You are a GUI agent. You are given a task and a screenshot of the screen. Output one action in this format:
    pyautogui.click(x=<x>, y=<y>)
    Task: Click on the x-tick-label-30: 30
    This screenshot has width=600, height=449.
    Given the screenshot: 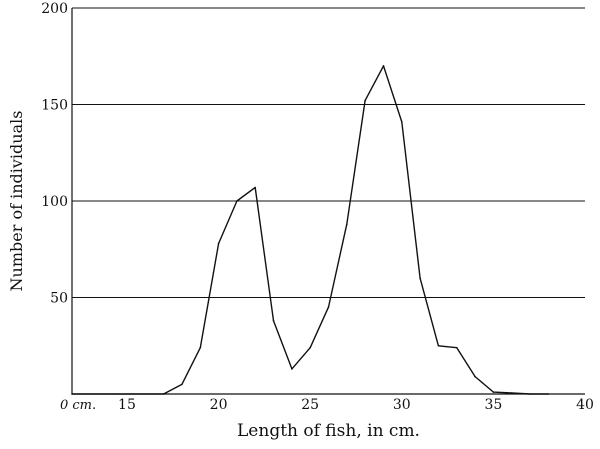 What is the action you would take?
    pyautogui.click(x=402, y=405)
    